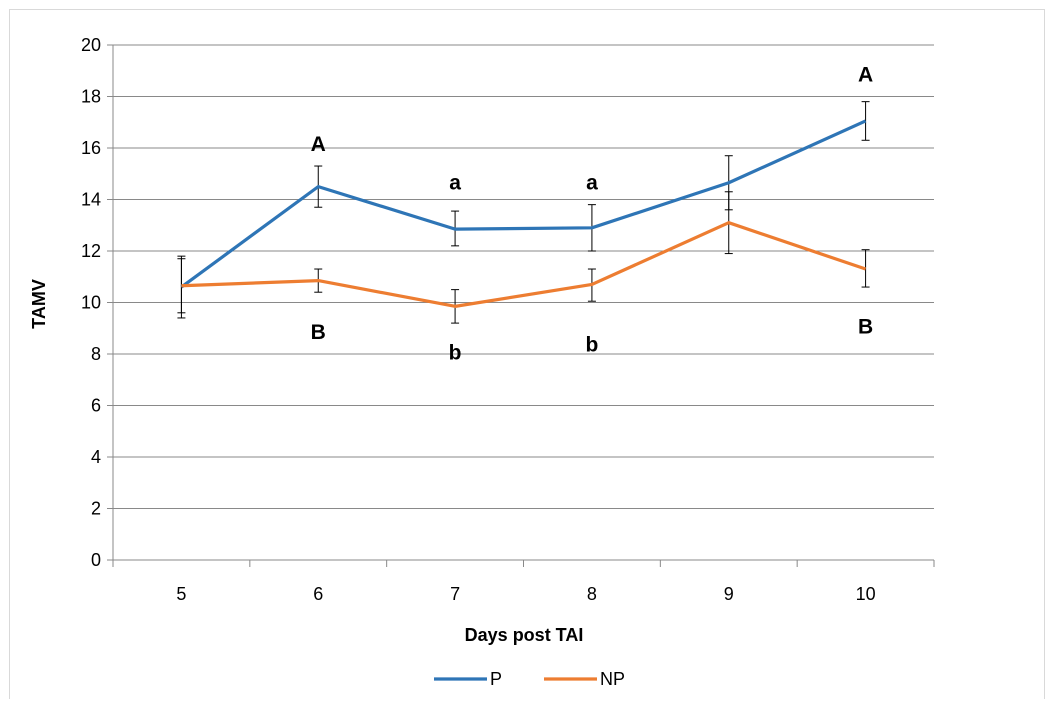 This screenshot has width=1053, height=706. Describe the element at coordinates (729, 594) in the screenshot. I see `x-tick-label: 9` at that location.